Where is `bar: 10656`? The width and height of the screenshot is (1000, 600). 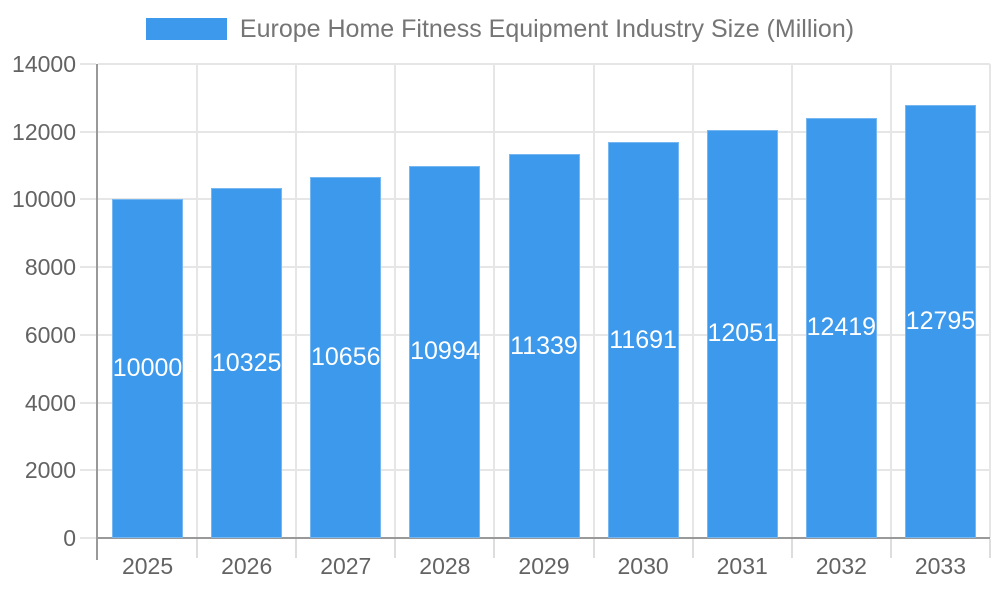
bar: 10656 is located at coordinates (346, 357).